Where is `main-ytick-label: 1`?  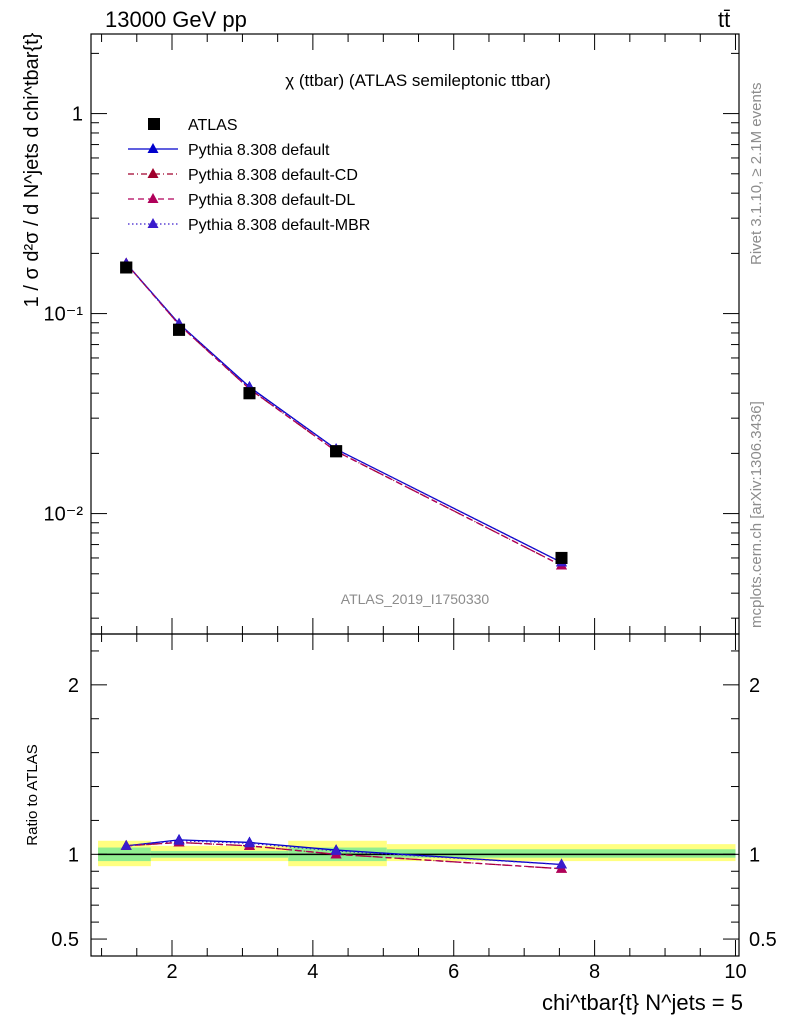 main-ytick-label: 1 is located at coordinates (77, 115).